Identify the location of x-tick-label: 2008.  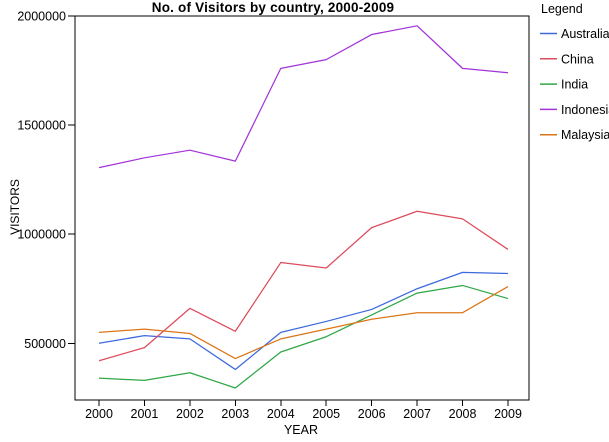
(463, 414).